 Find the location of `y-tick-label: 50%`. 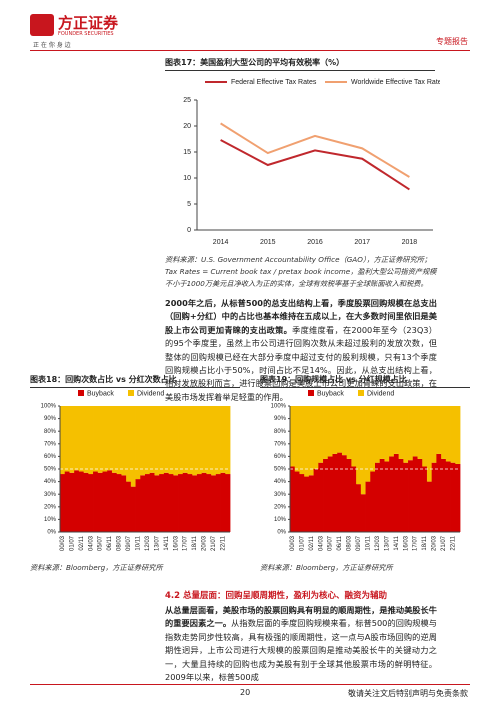

y-tick-label: 50% is located at coordinates (50, 470).